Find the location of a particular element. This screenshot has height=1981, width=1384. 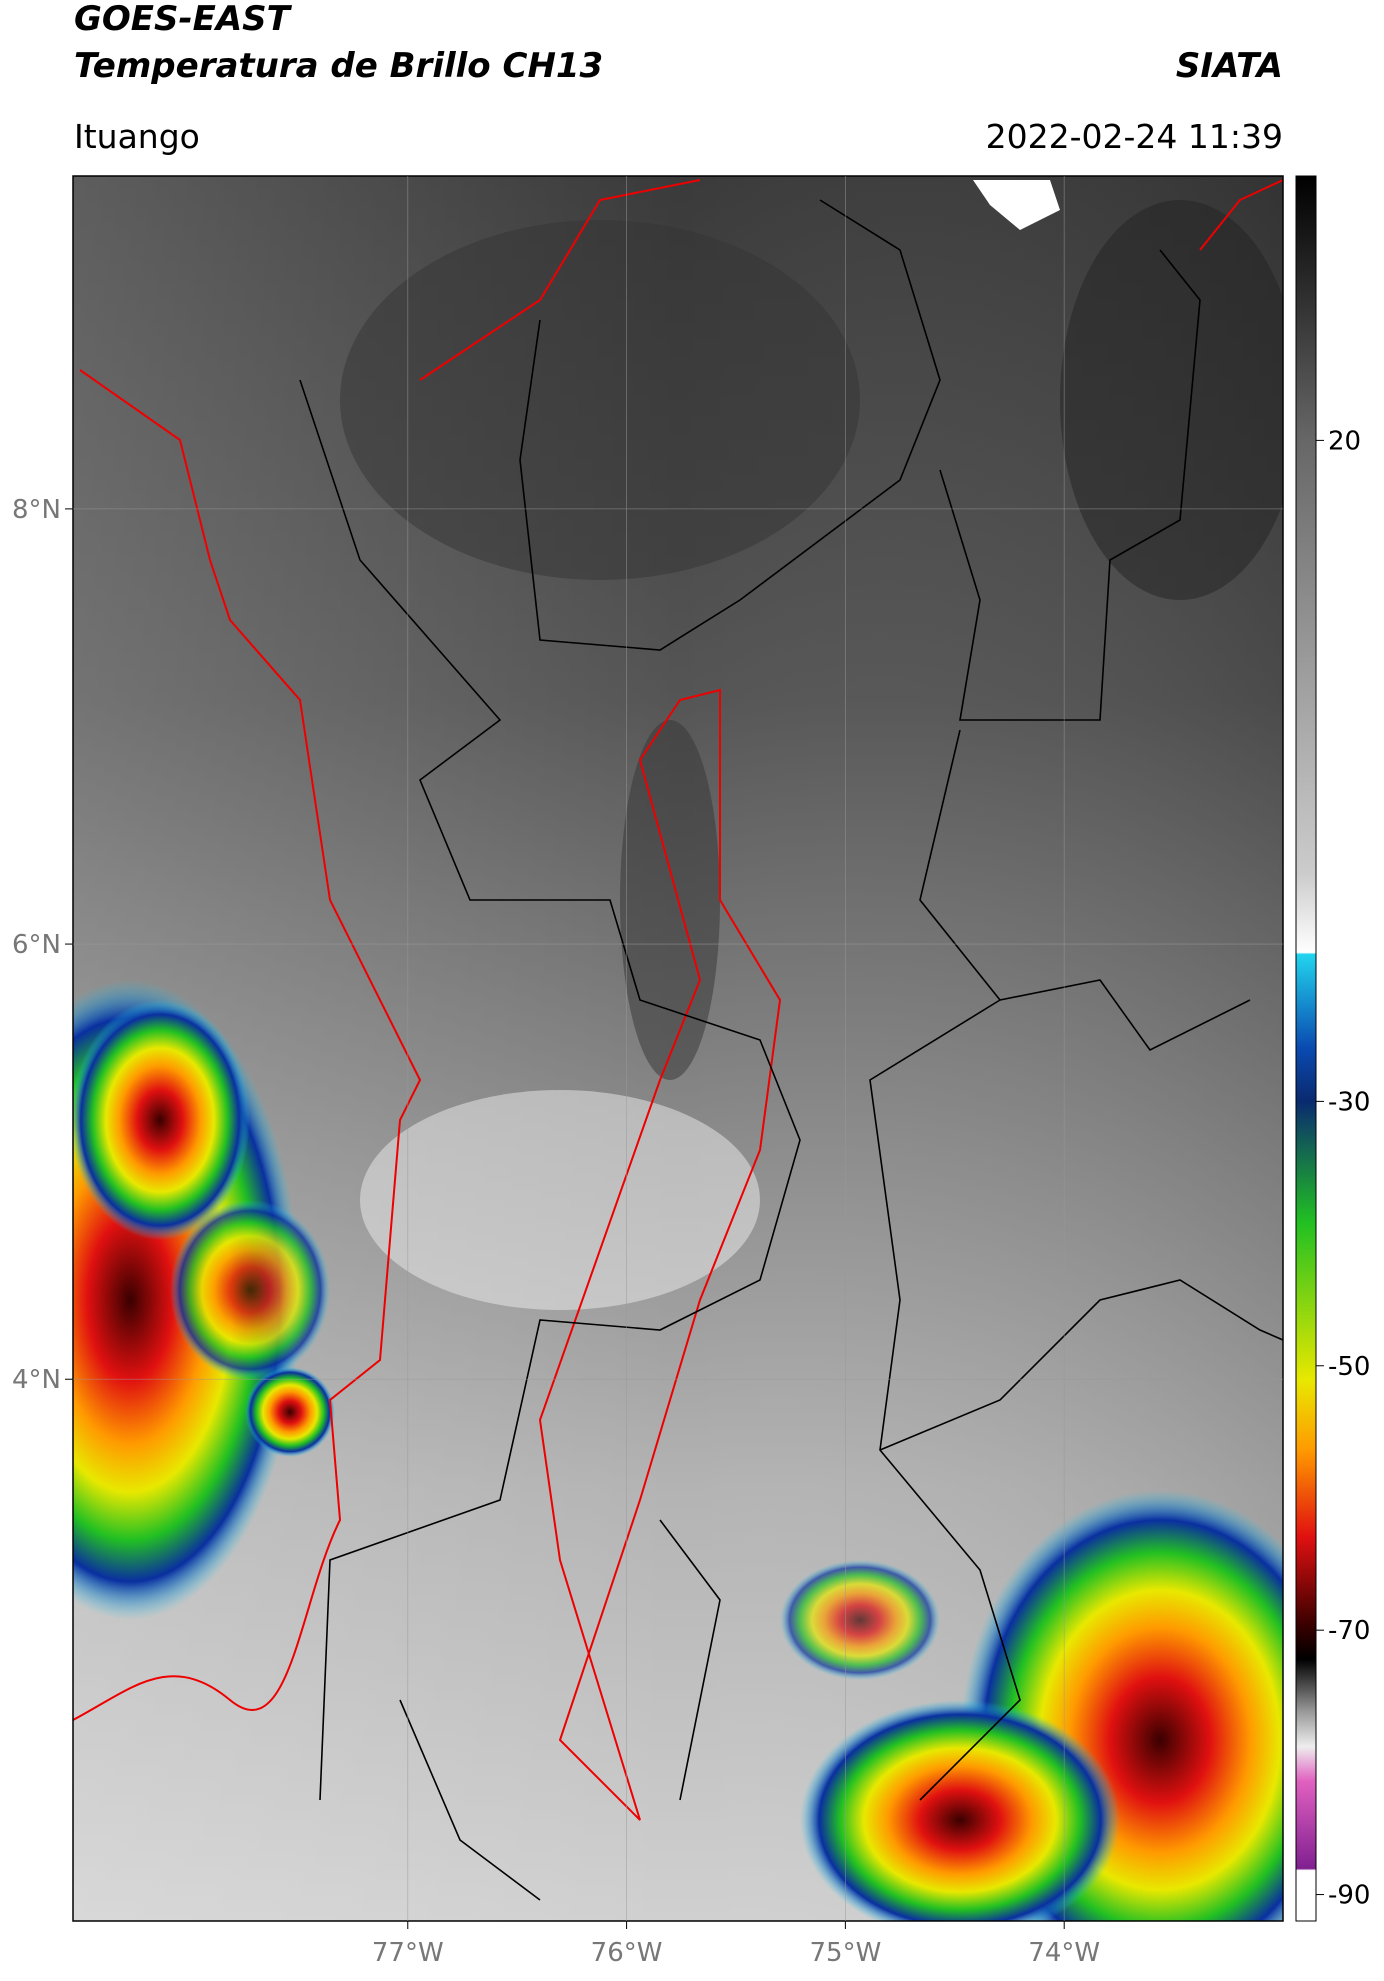

x-tick-label: 75°W is located at coordinates (845, 1953).